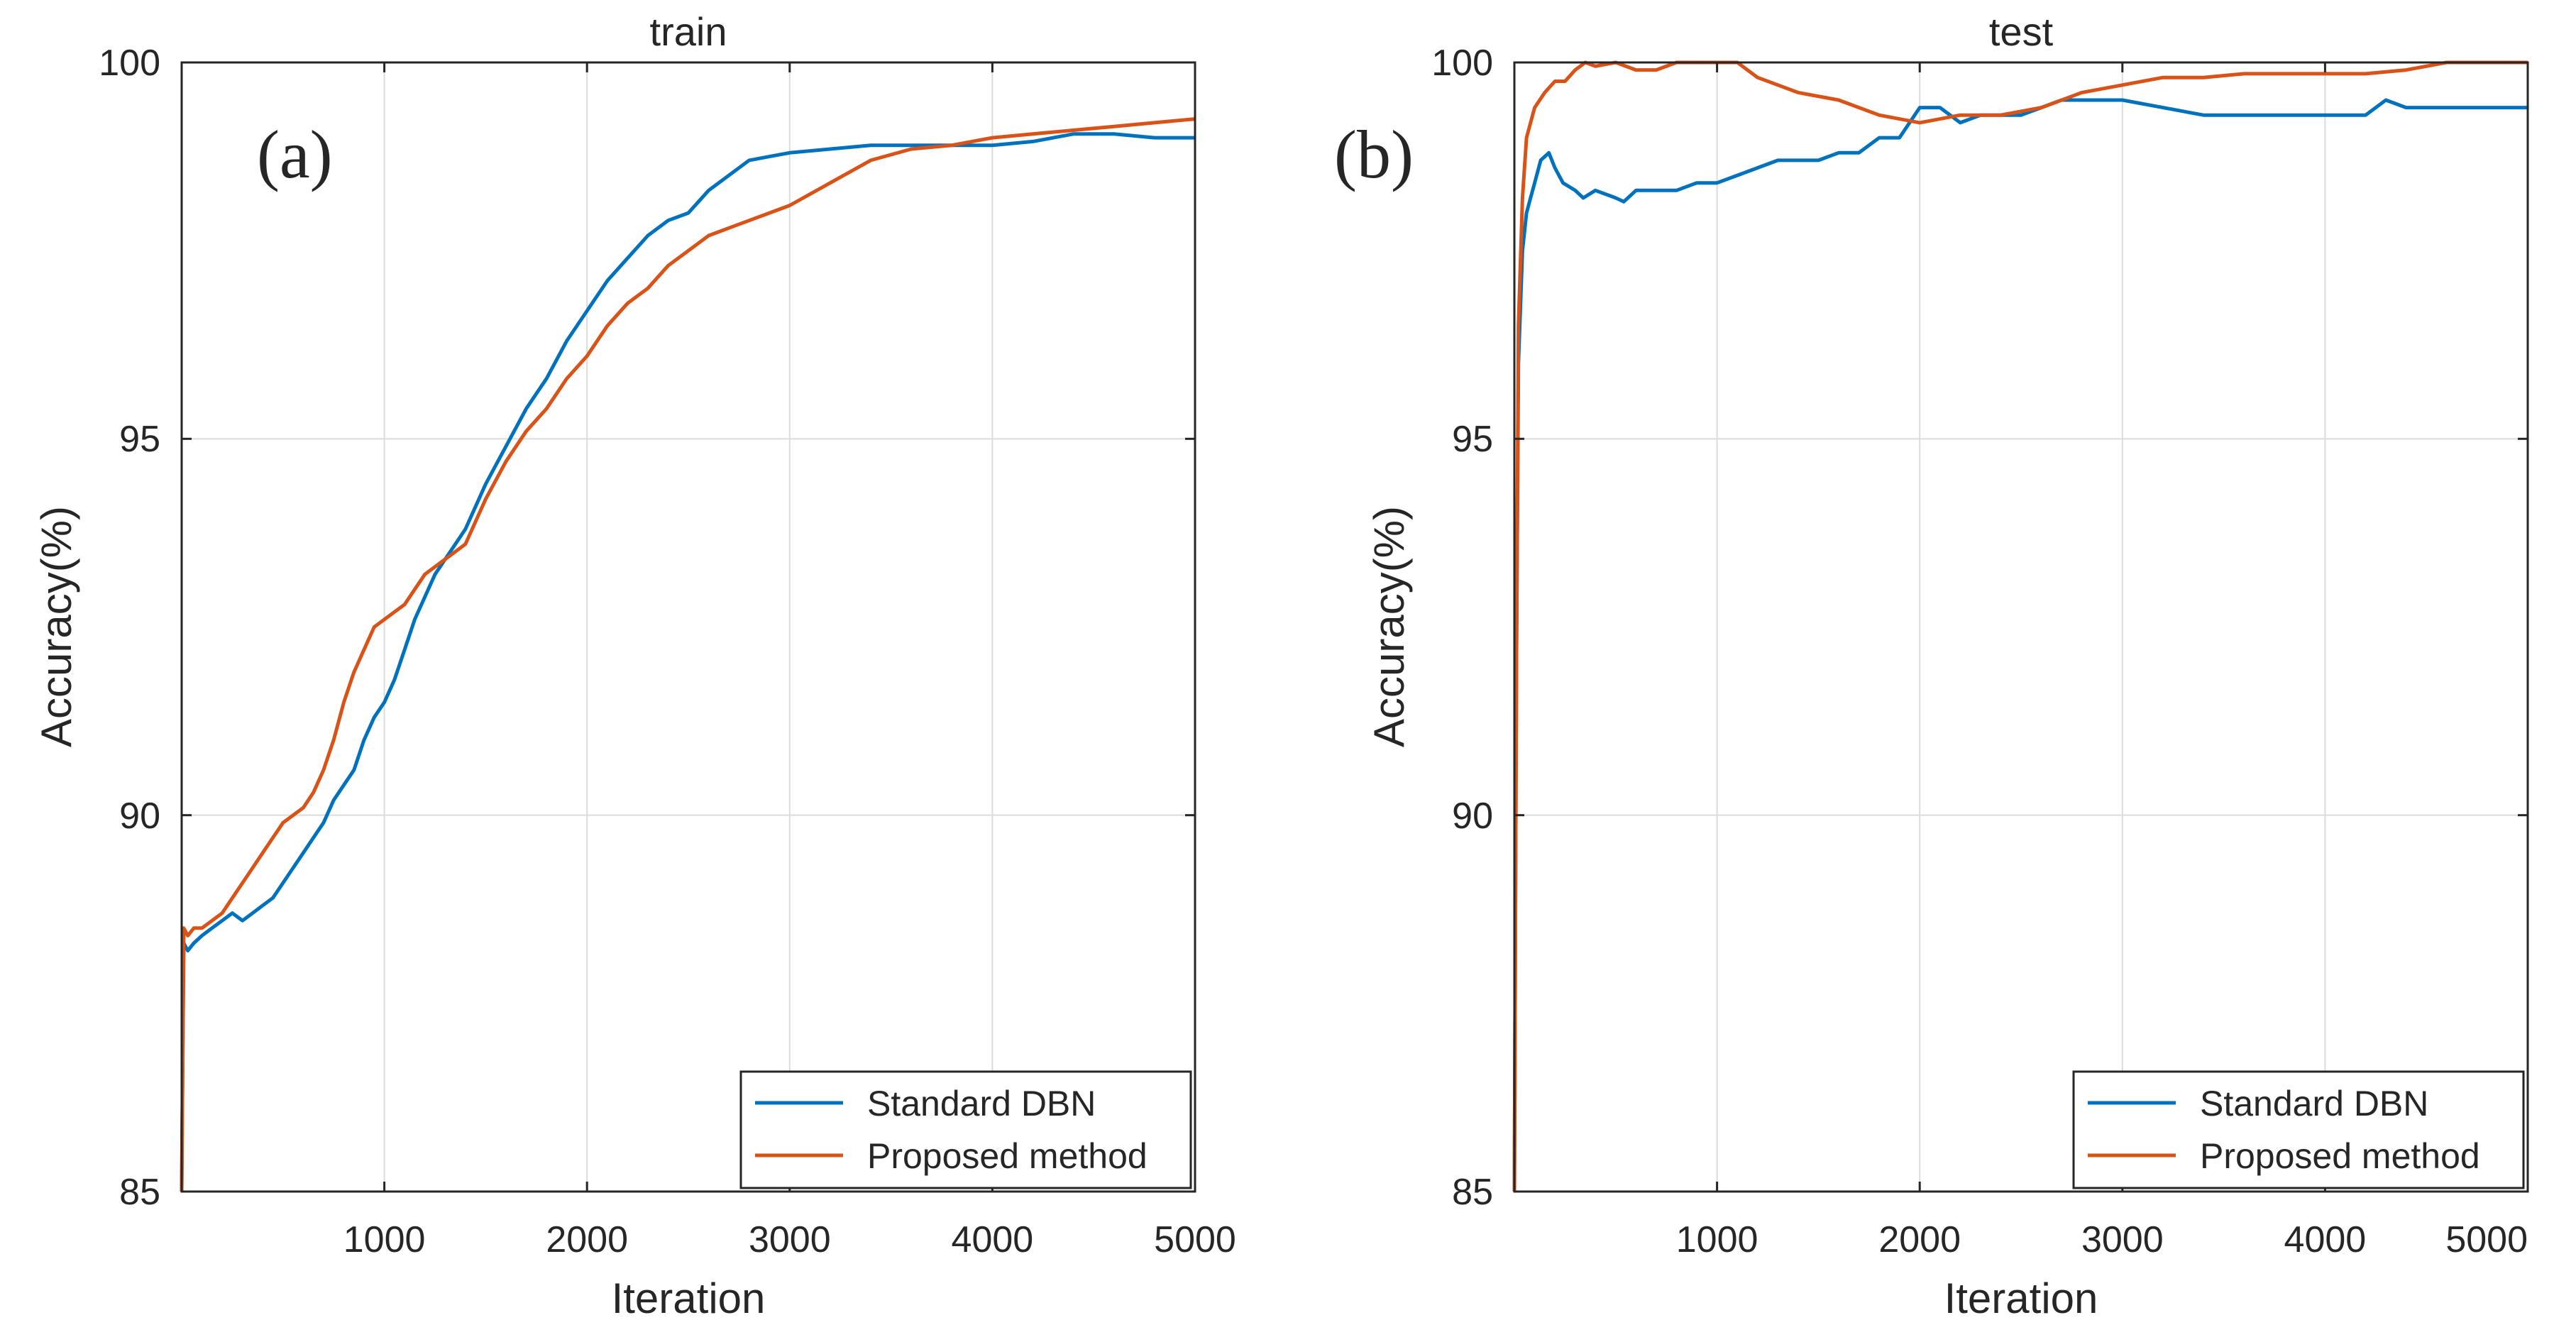 The width and height of the screenshot is (2576, 1342). Describe the element at coordinates (688, 32) in the screenshot. I see `chart-title: train` at that location.